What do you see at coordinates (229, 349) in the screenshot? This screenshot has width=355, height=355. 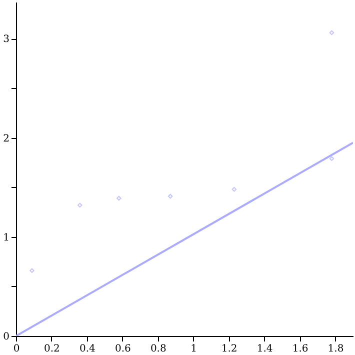 I see `x-tick-label: 1.2` at bounding box center [229, 349].